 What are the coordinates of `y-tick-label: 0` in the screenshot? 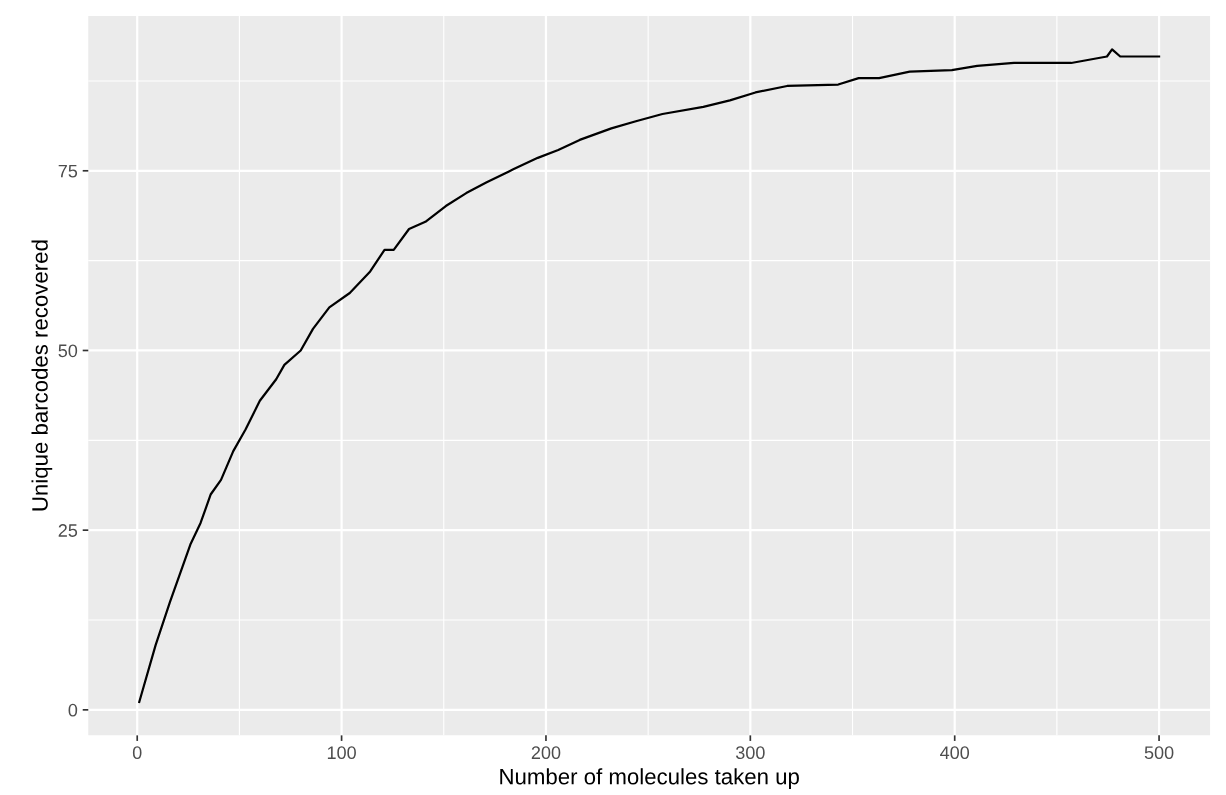 It's located at (73, 710).